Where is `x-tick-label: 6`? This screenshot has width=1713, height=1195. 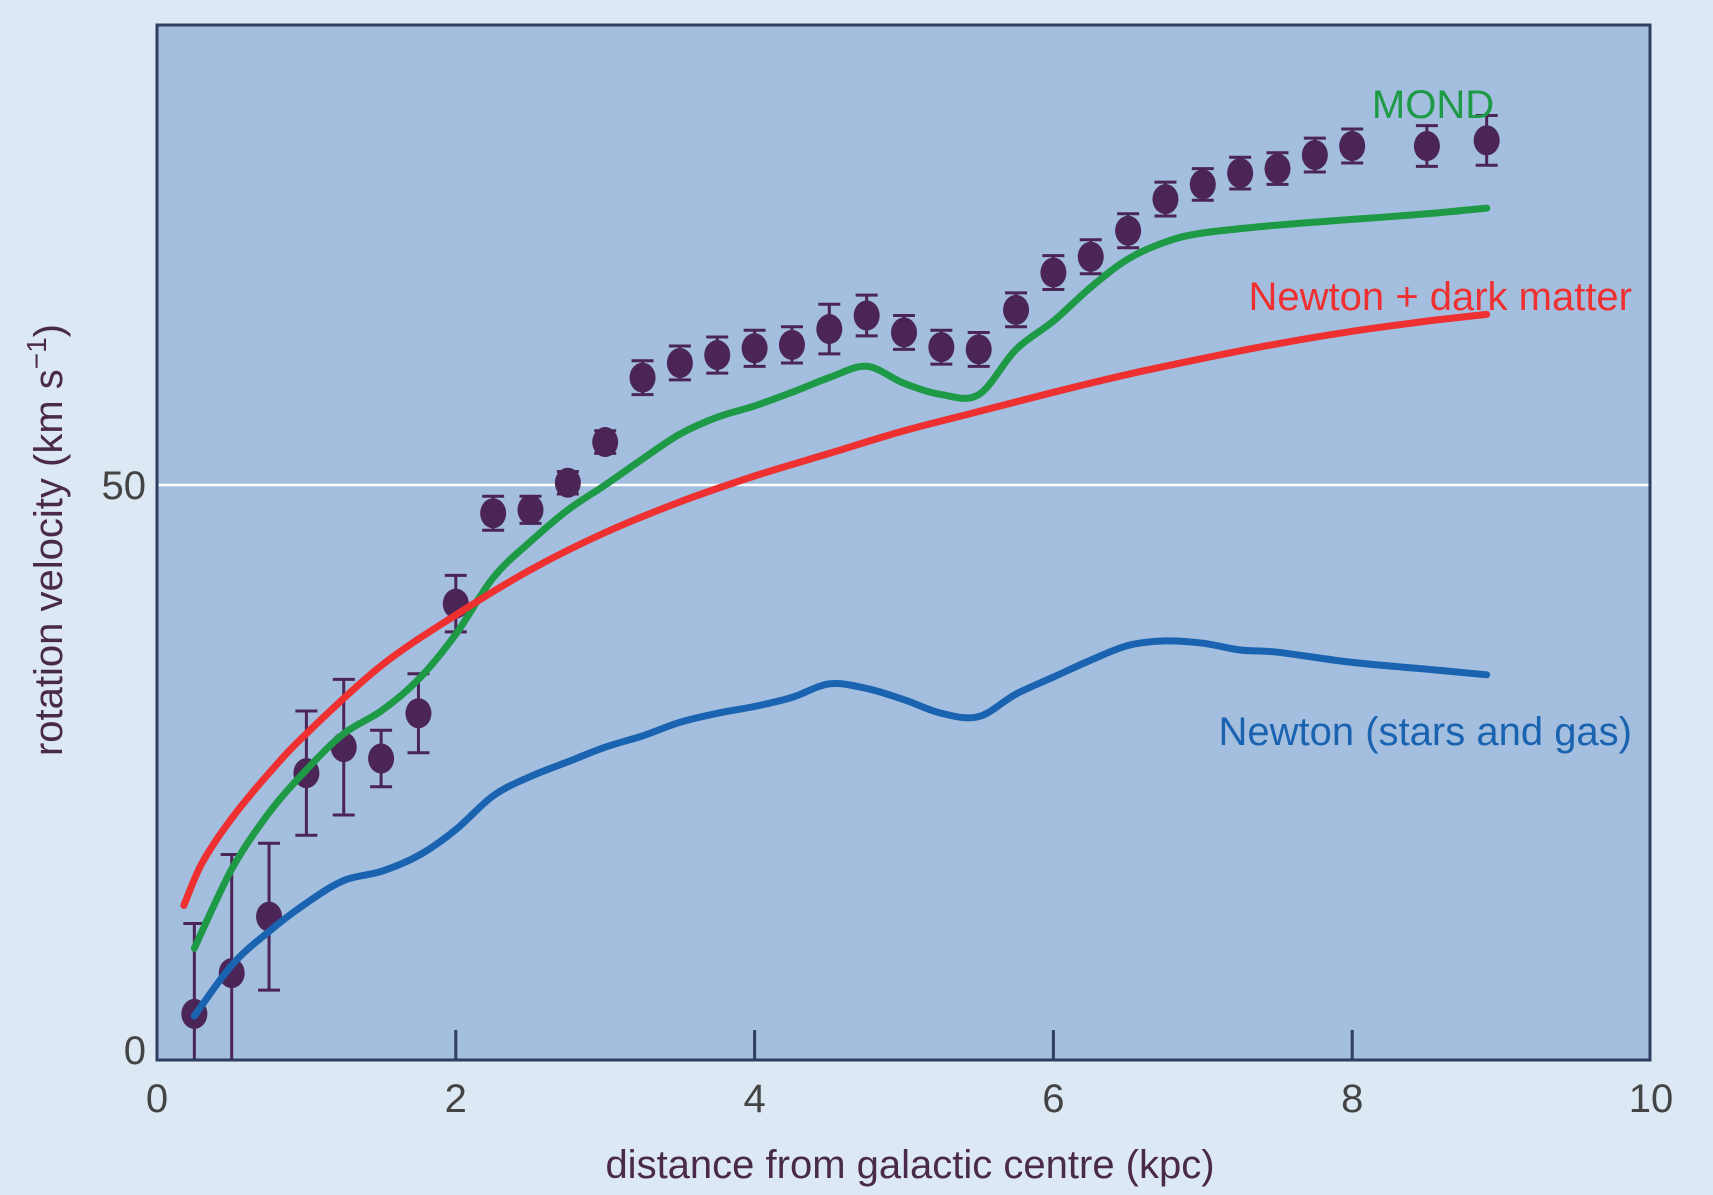 x-tick-label: 6 is located at coordinates (1053, 1099).